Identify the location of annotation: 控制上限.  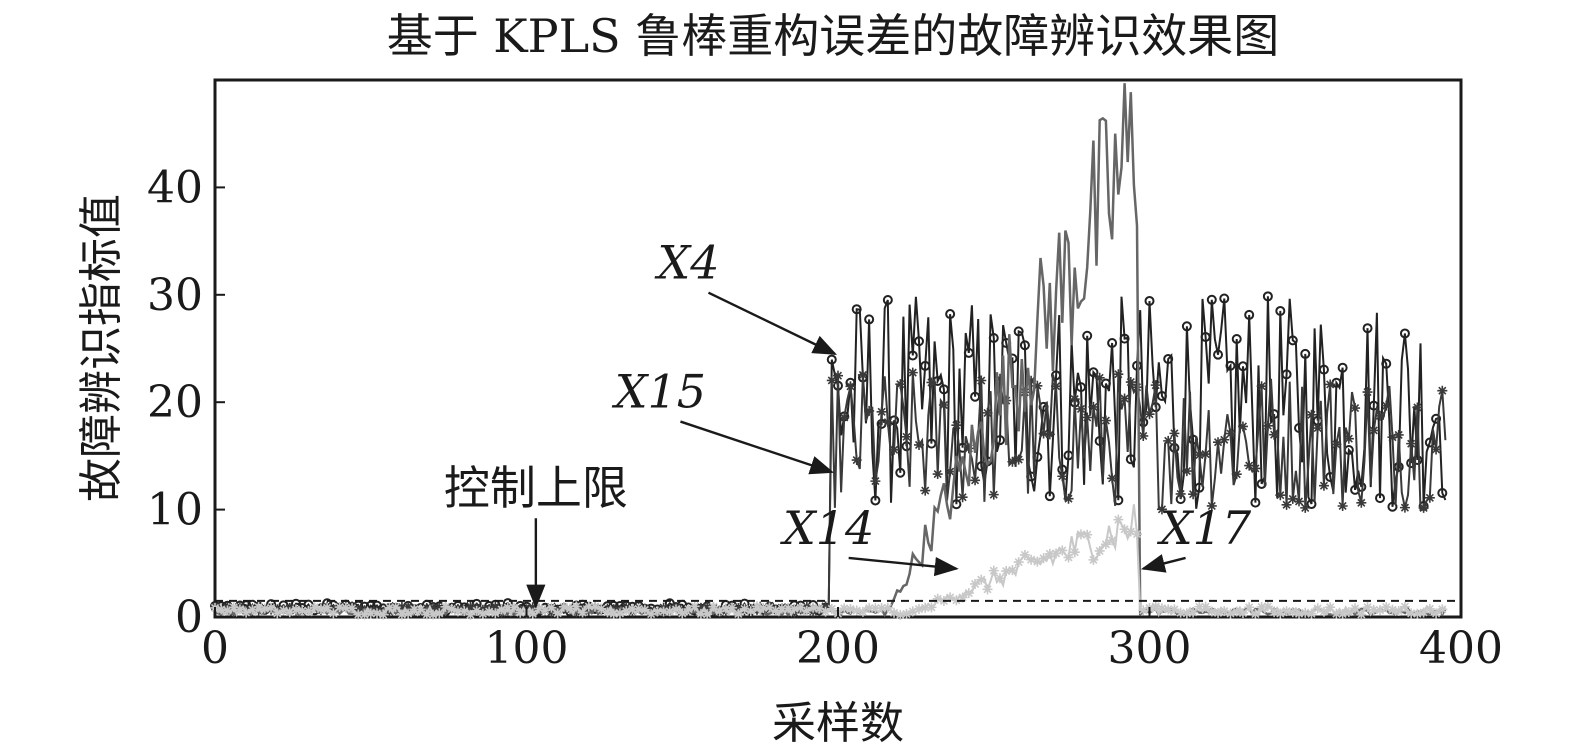
(536, 535).